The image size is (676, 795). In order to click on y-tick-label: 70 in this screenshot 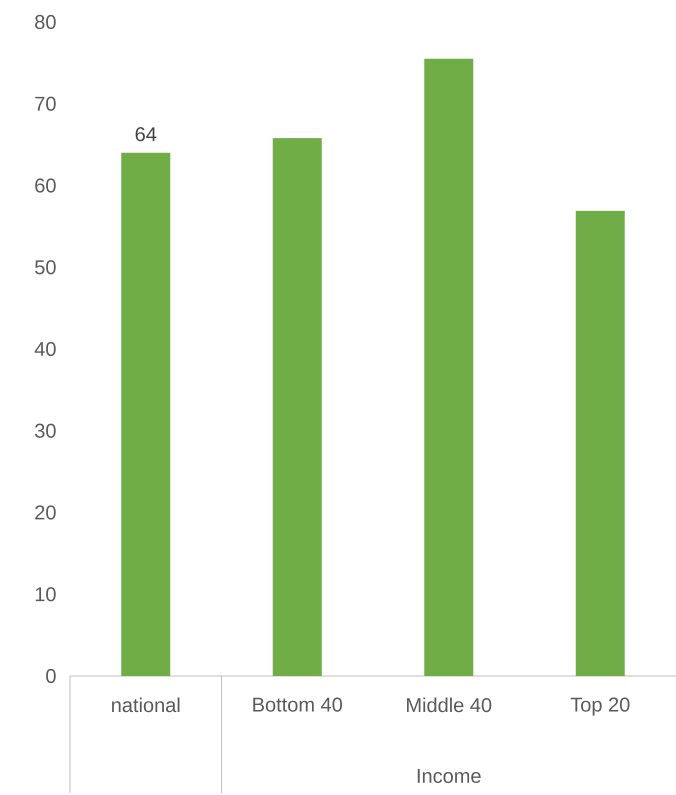, I will do `click(45, 103)`.